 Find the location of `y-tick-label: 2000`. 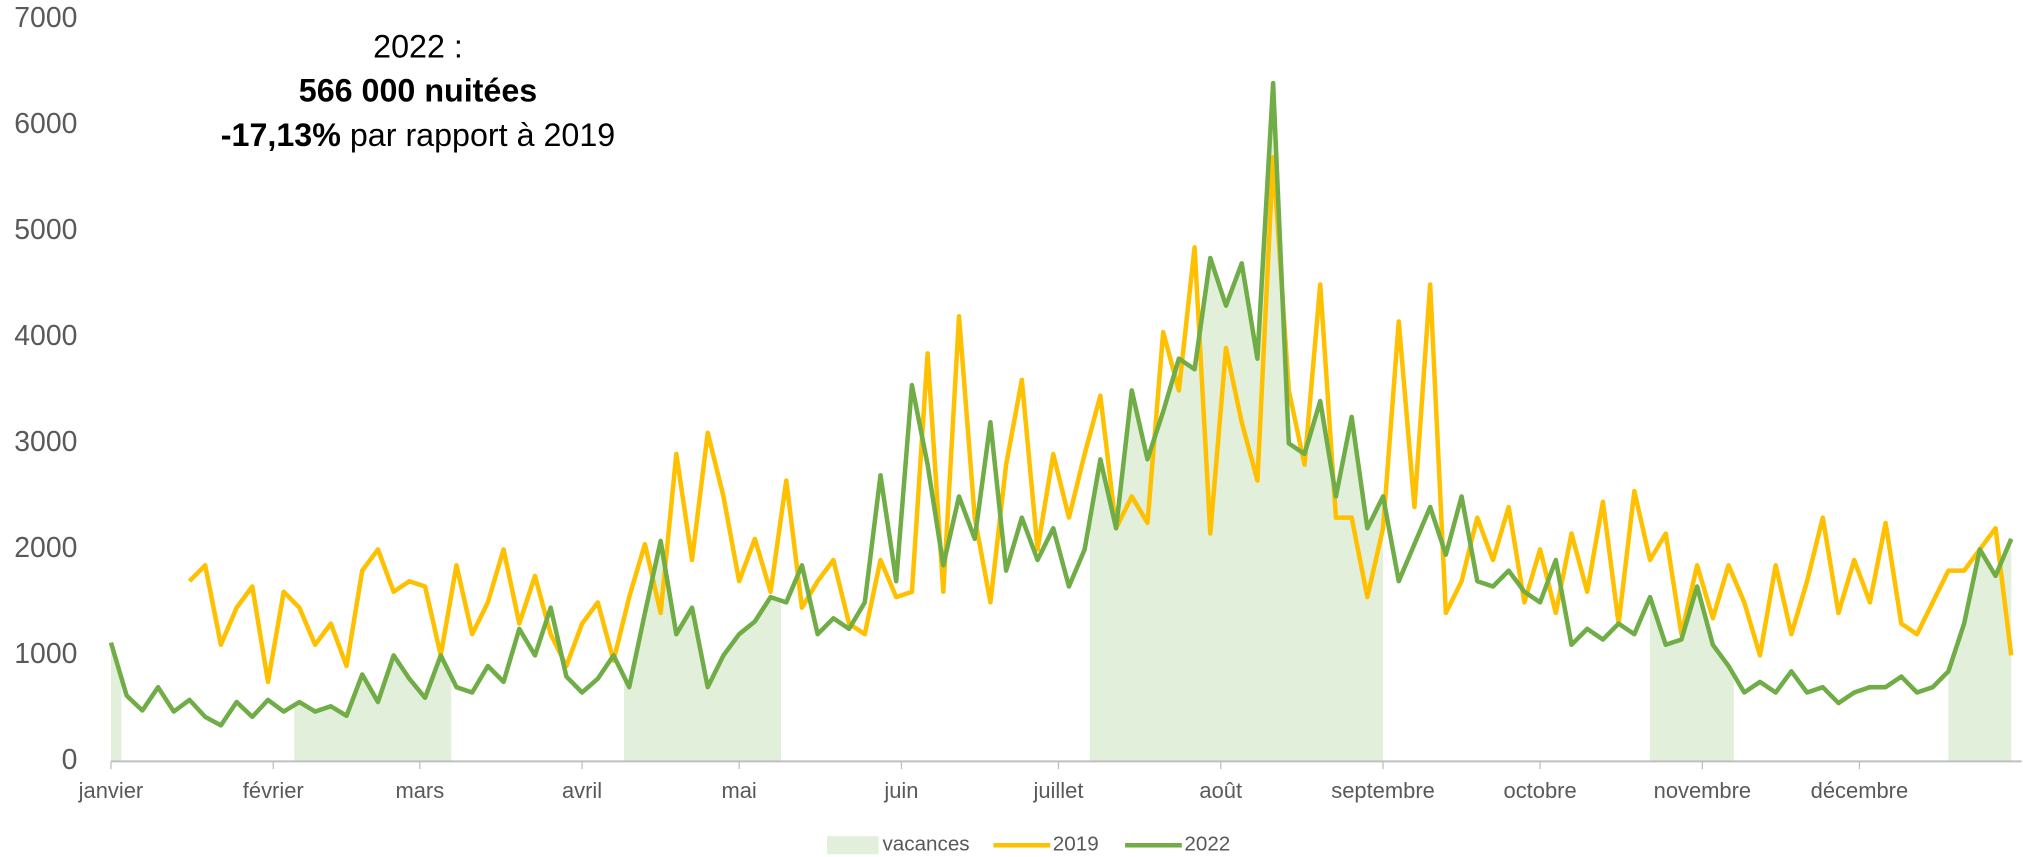

y-tick-label: 2000 is located at coordinates (45, 548).